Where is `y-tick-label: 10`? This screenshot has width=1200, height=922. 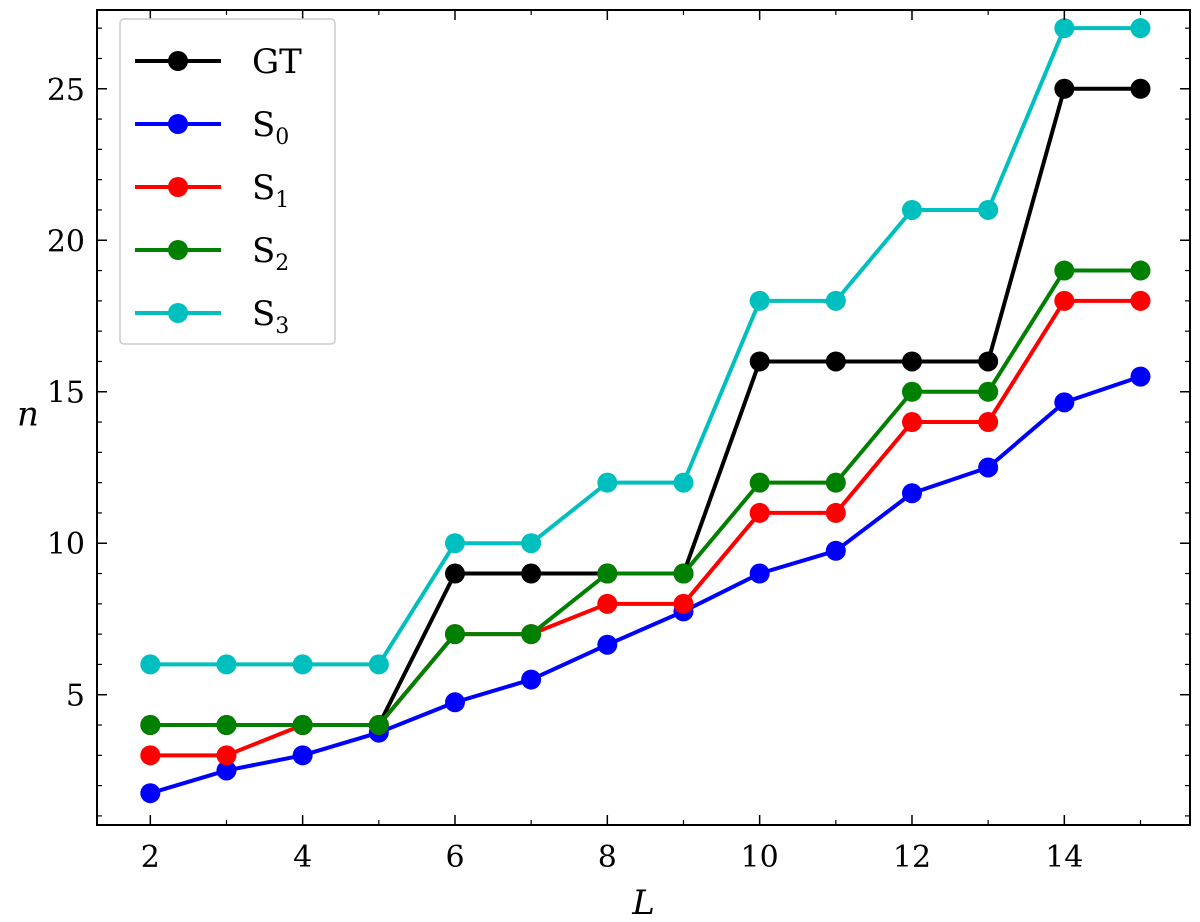
y-tick-label: 10 is located at coordinates (66, 544).